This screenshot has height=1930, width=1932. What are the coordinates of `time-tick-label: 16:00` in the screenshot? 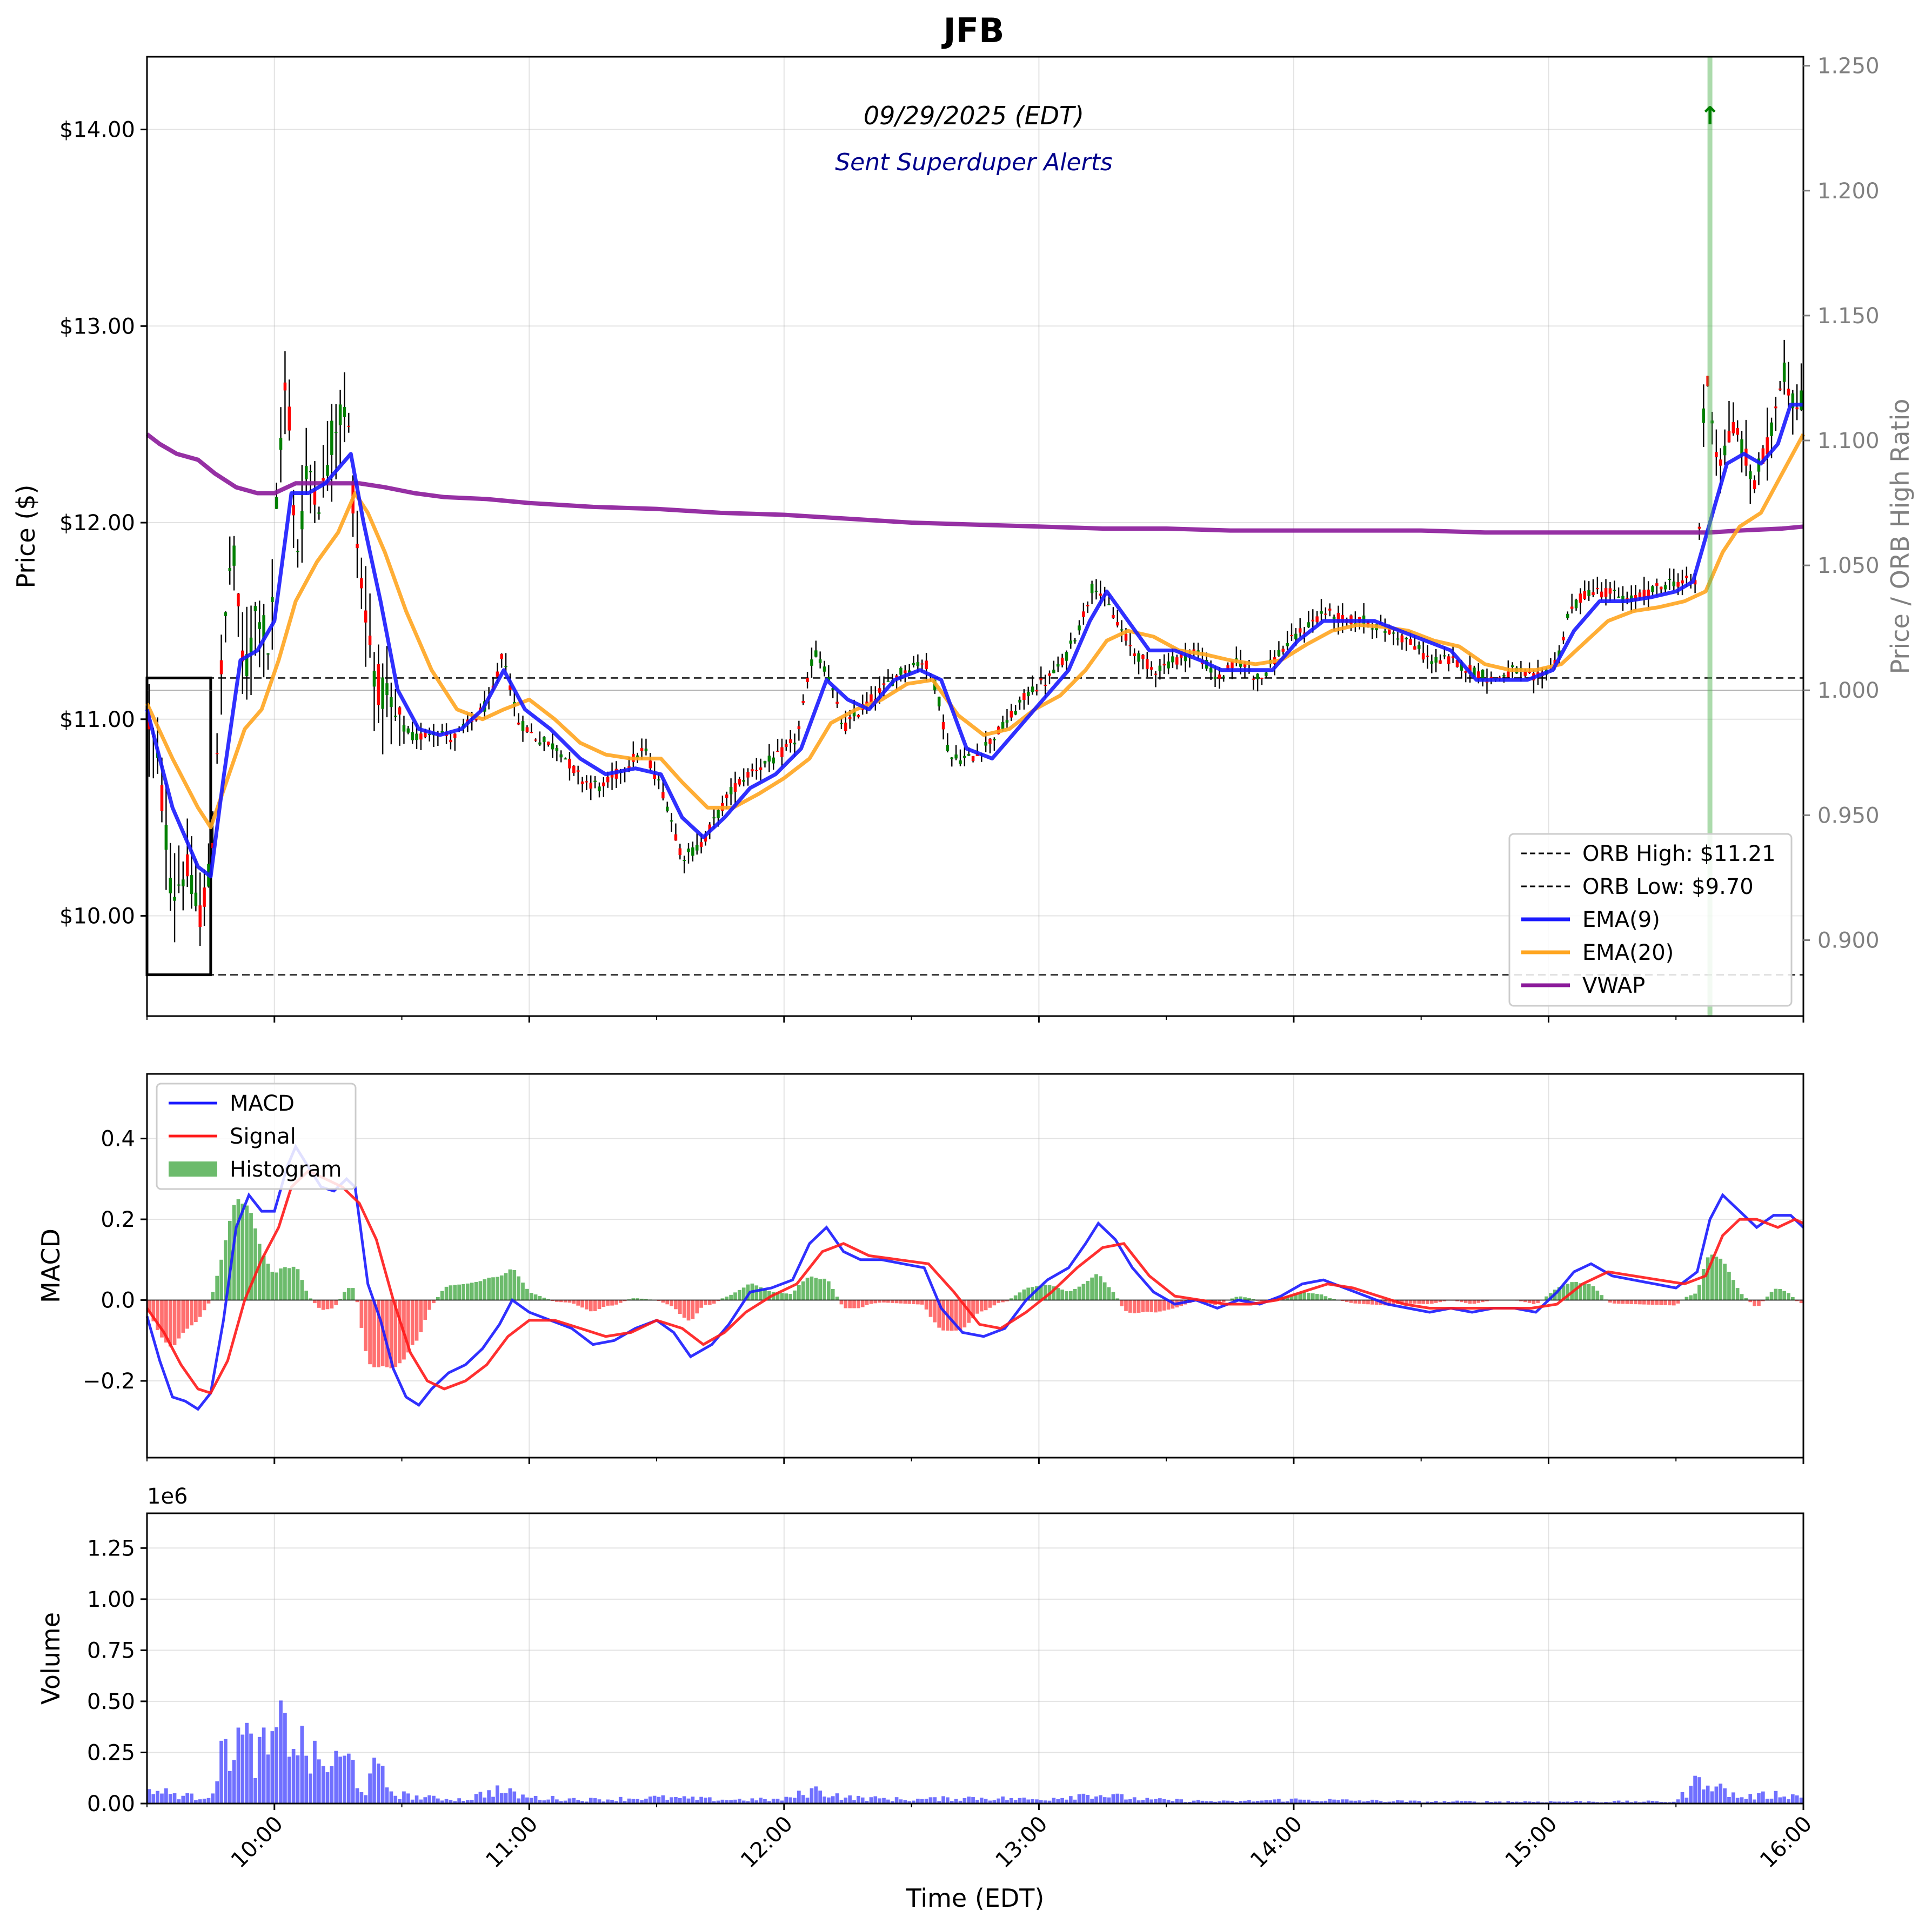 It's located at (1786, 1842).